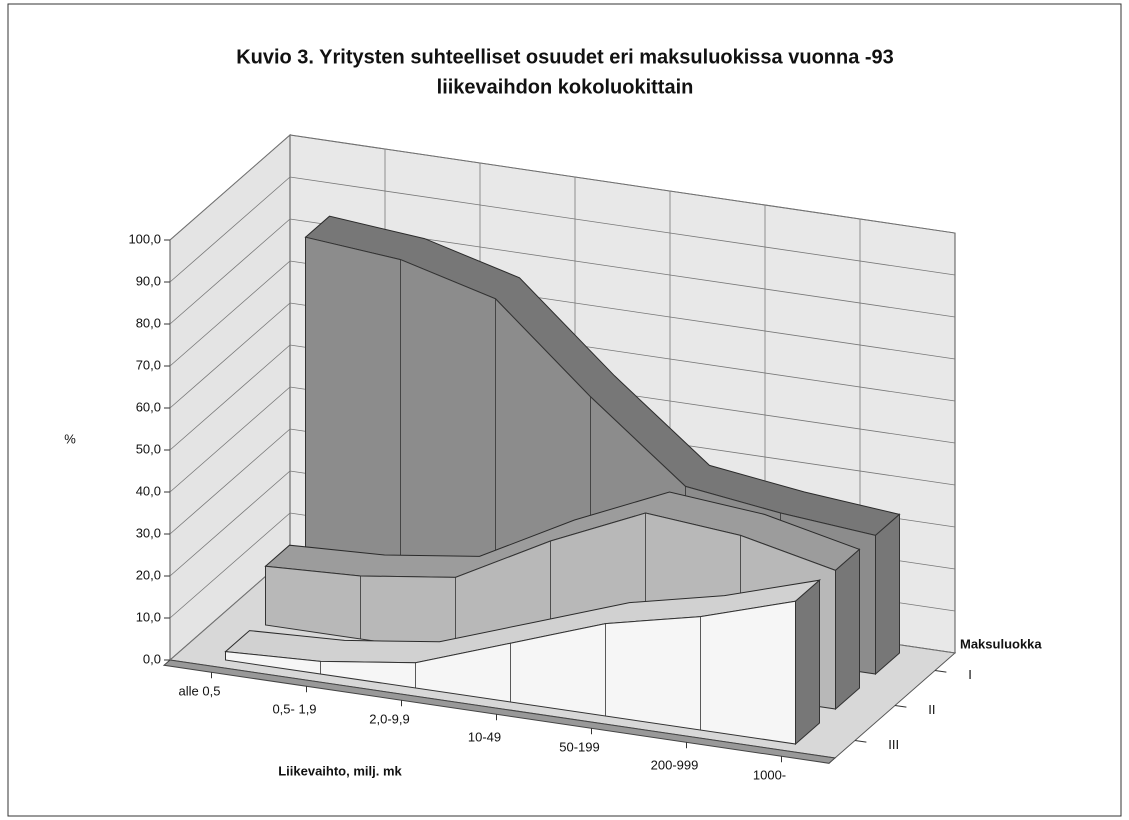 This screenshot has width=1129, height=820. Describe the element at coordinates (144, 238) in the screenshot. I see `y-tick-label: 100,0` at that location.